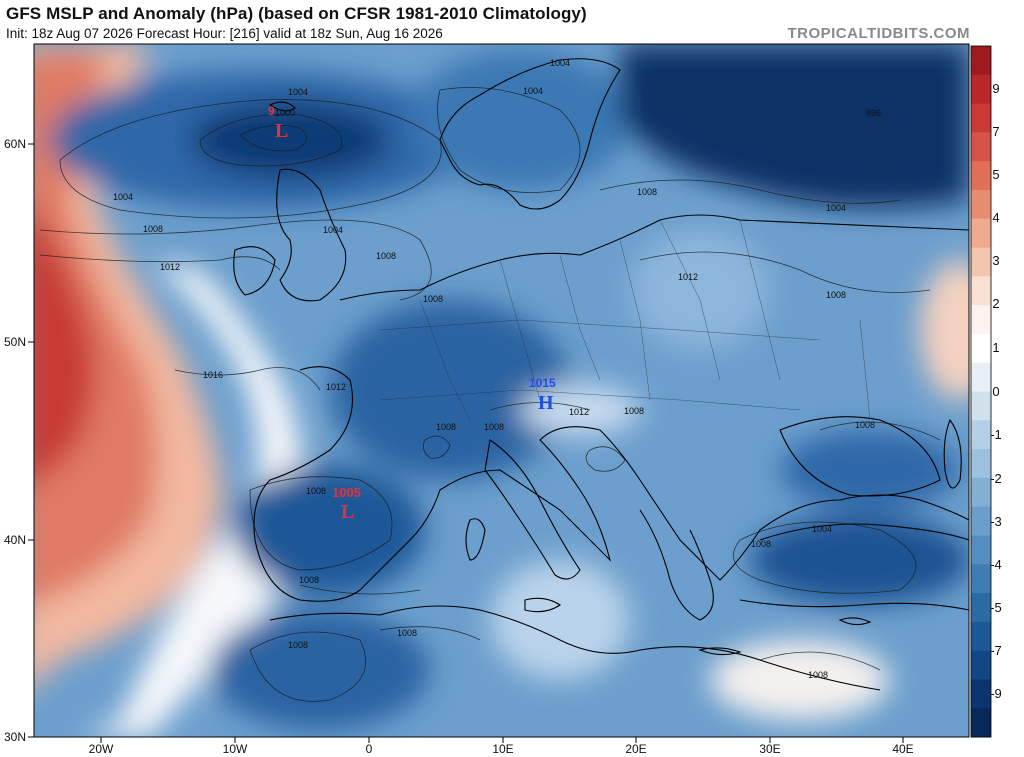  What do you see at coordinates (996, 693) in the screenshot?
I see `colorbar-label: -9` at bounding box center [996, 693].